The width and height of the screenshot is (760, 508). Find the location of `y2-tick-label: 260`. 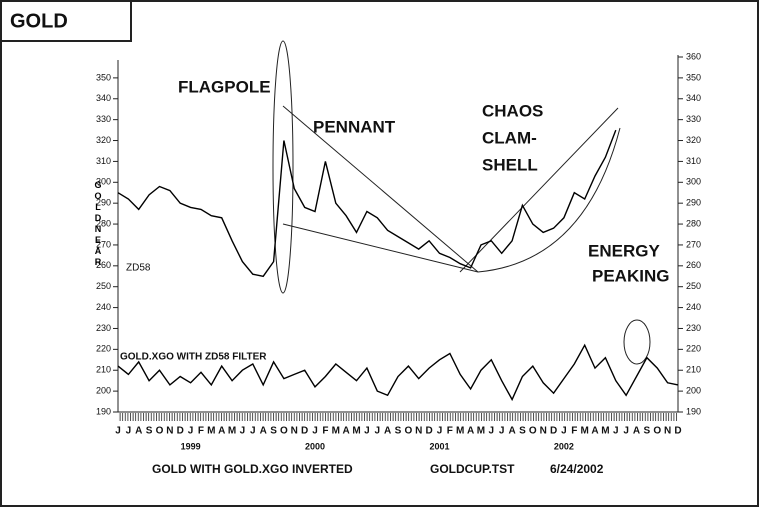

y2-tick-label: 260 is located at coordinates (693, 265).